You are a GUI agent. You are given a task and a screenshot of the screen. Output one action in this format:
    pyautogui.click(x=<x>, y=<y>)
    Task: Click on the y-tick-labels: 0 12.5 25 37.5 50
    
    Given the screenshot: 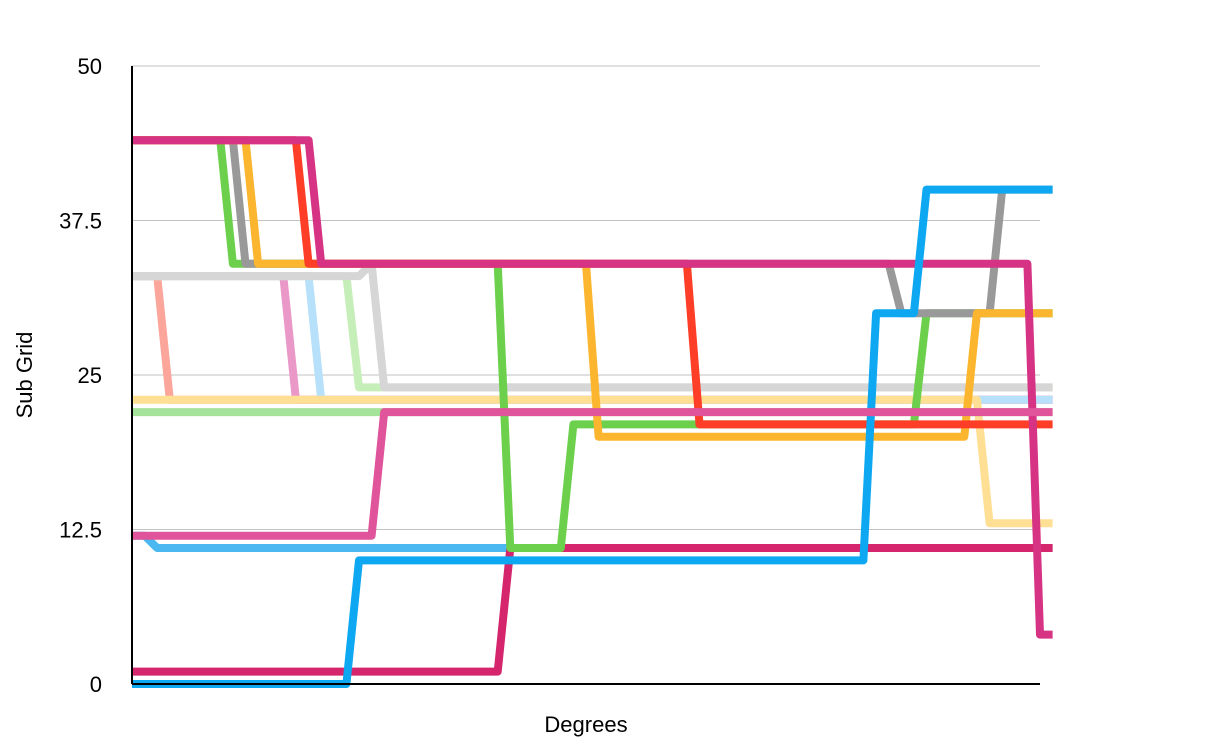 What is the action you would take?
    pyautogui.click(x=80, y=375)
    